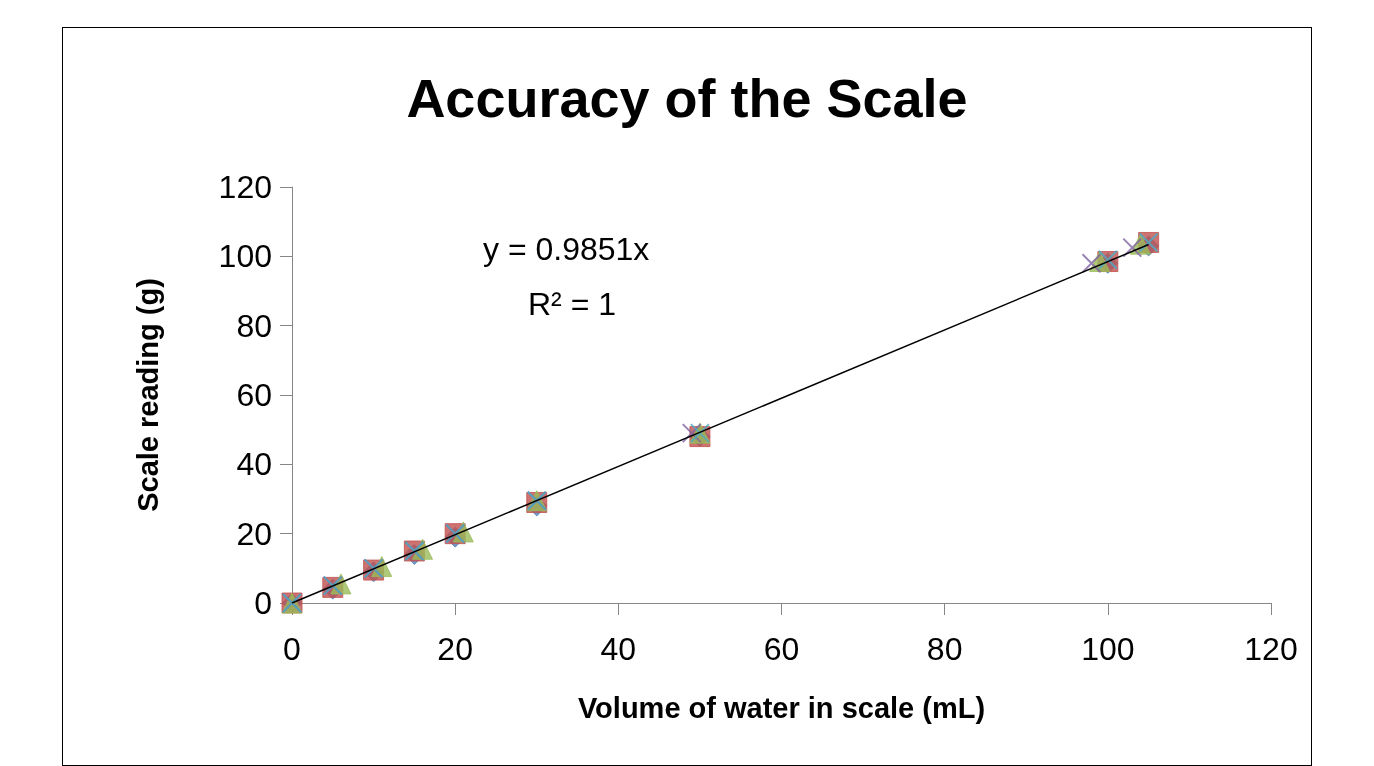 The width and height of the screenshot is (1374, 766). What do you see at coordinates (455, 649) in the screenshot?
I see `x-tick-label: 20` at bounding box center [455, 649].